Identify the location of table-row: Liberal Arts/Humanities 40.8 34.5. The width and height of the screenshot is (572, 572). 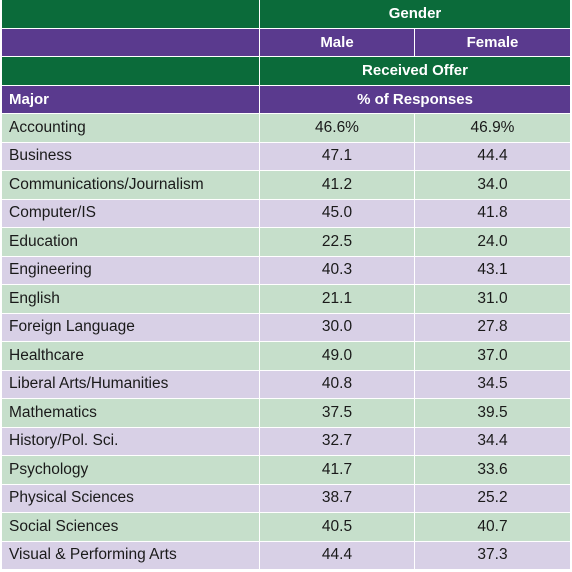
(286, 384).